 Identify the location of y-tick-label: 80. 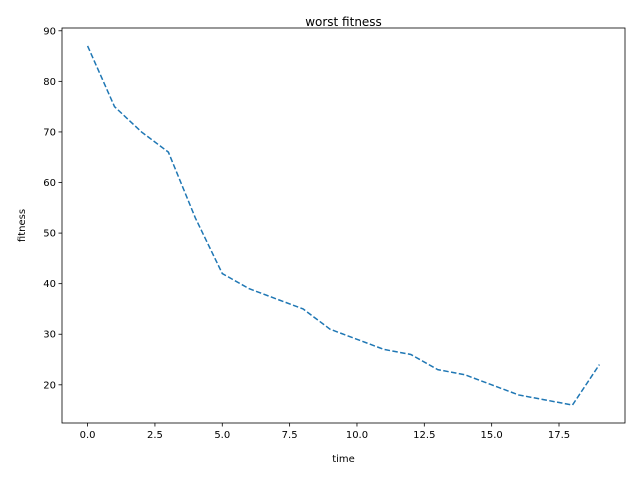
(49, 82).